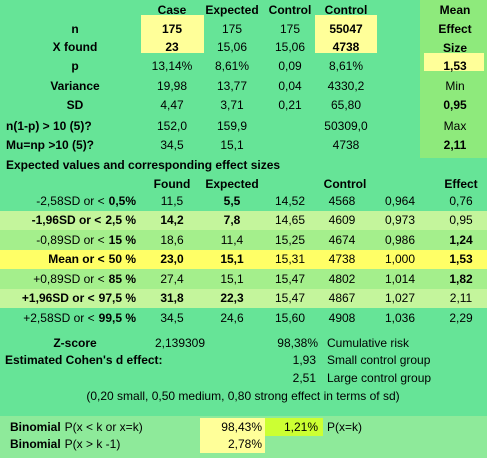 Image resolution: width=487 pixels, height=458 pixels. What do you see at coordinates (304, 378) in the screenshot?
I see `cohen-large: 2,51` at bounding box center [304, 378].